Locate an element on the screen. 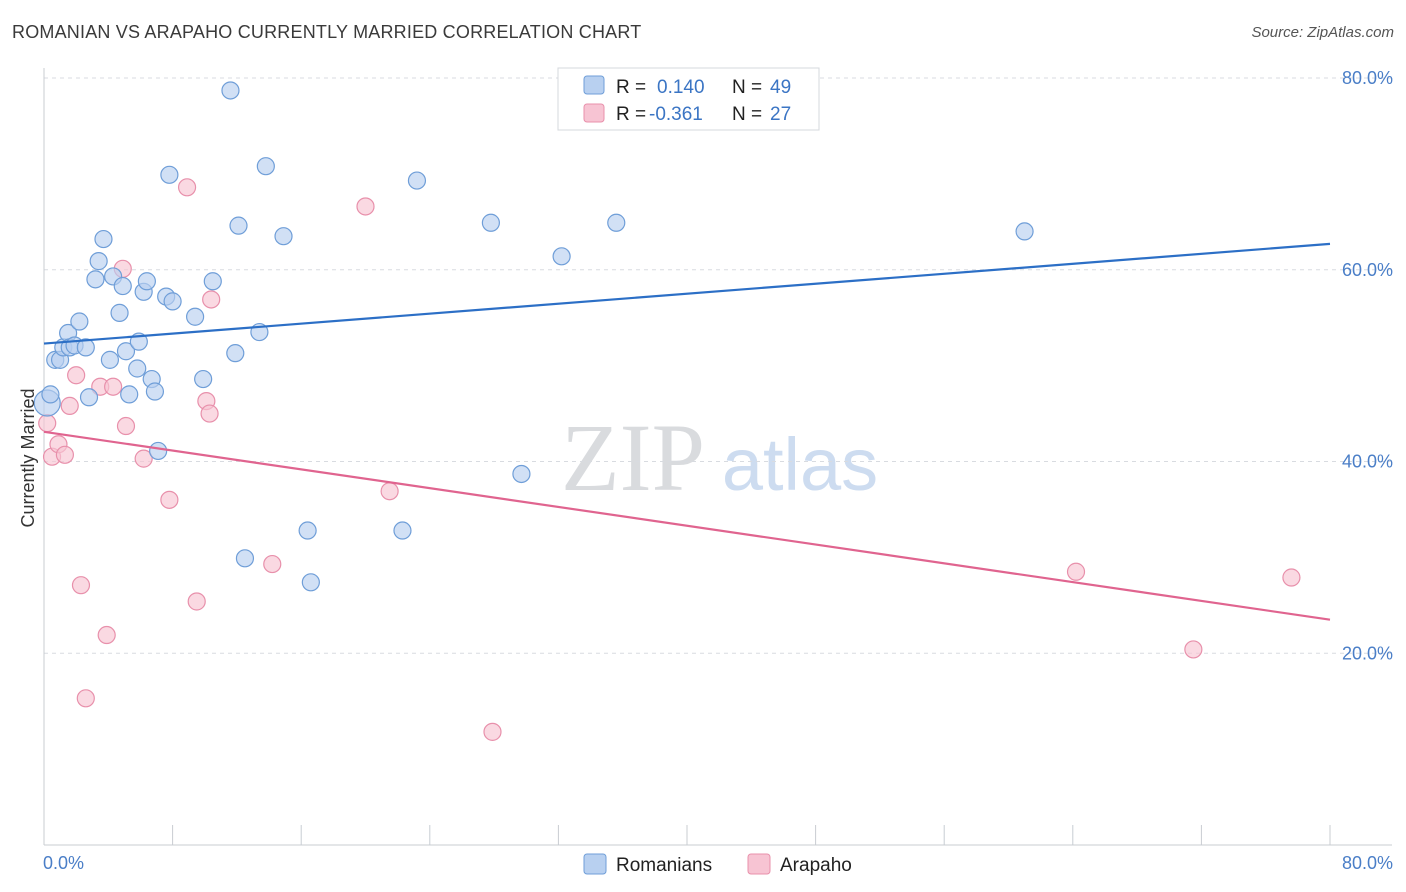  legend-n-label-1: N = is located at coordinates (747, 87).